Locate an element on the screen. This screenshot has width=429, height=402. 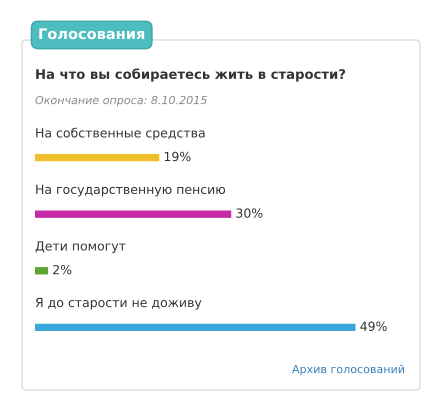
data-label: 30% is located at coordinates (249, 213).